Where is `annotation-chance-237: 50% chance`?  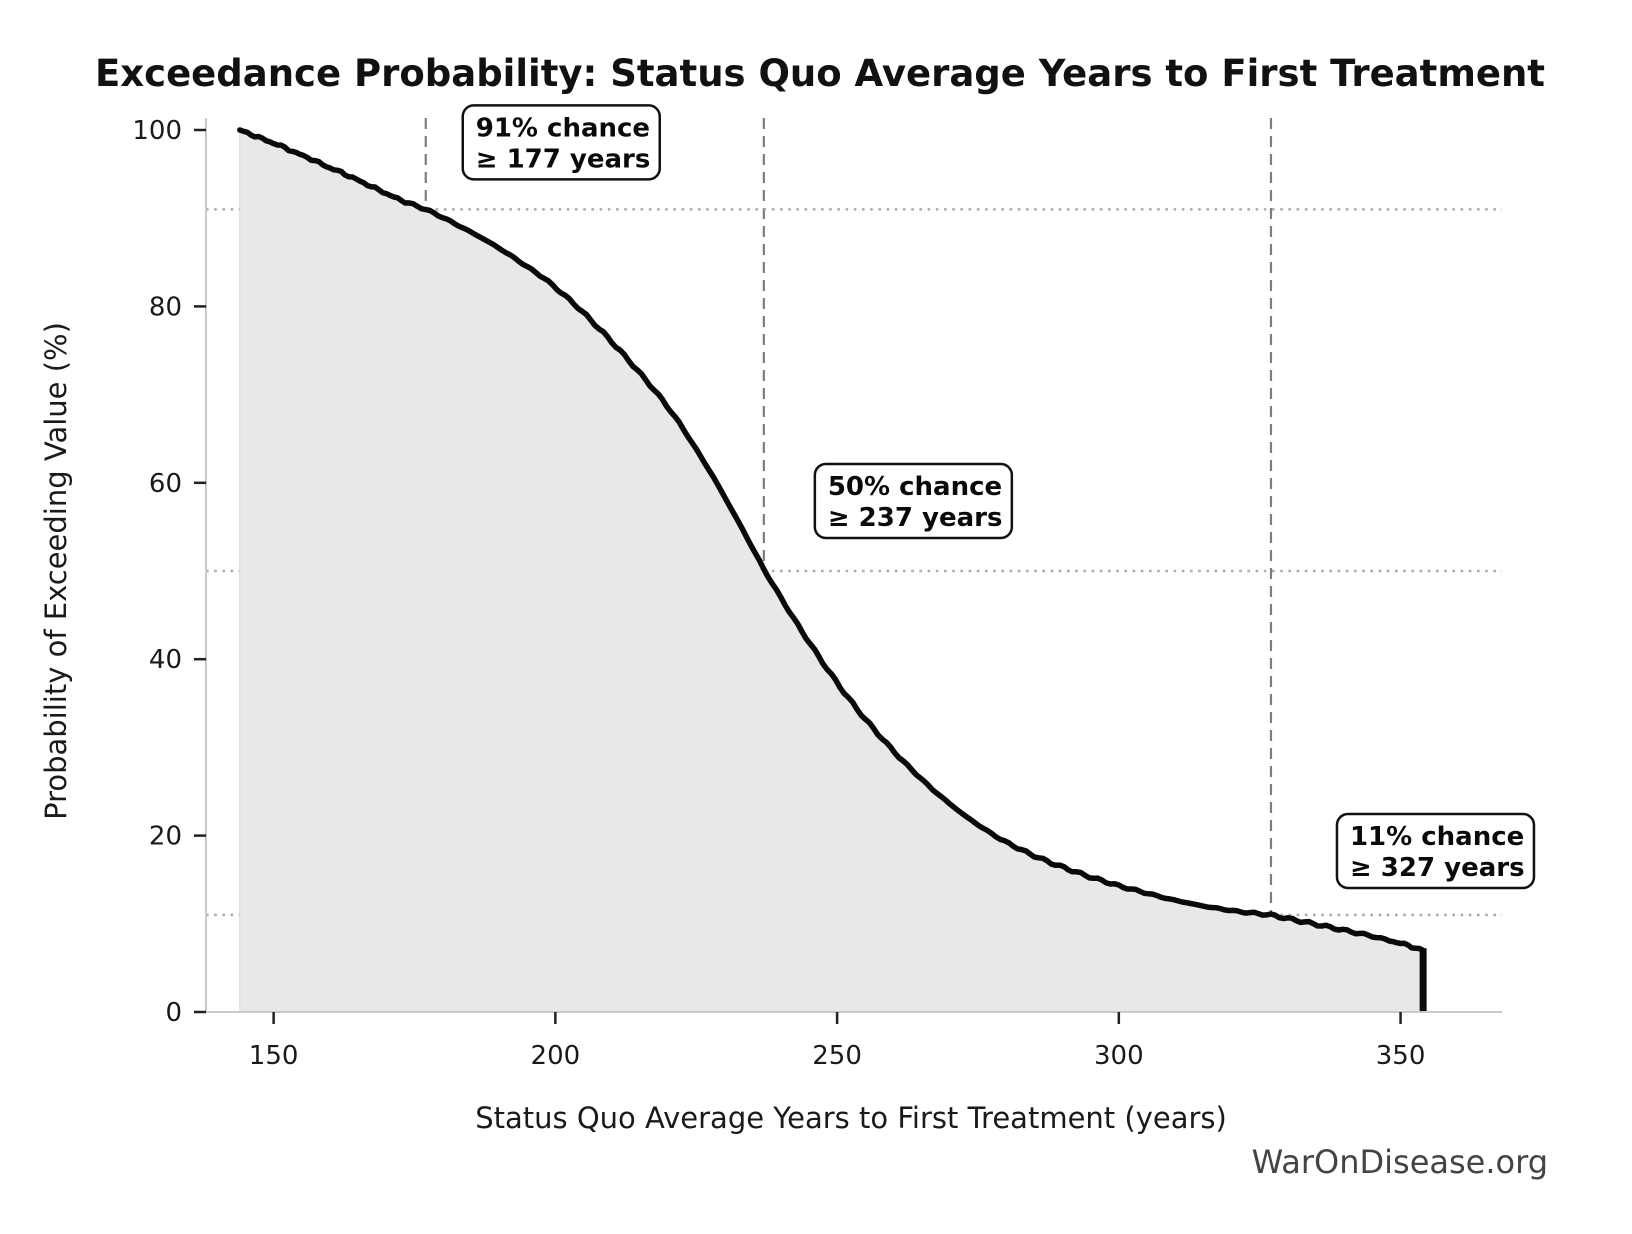
annotation-chance-237: 50% chance is located at coordinates (915, 487).